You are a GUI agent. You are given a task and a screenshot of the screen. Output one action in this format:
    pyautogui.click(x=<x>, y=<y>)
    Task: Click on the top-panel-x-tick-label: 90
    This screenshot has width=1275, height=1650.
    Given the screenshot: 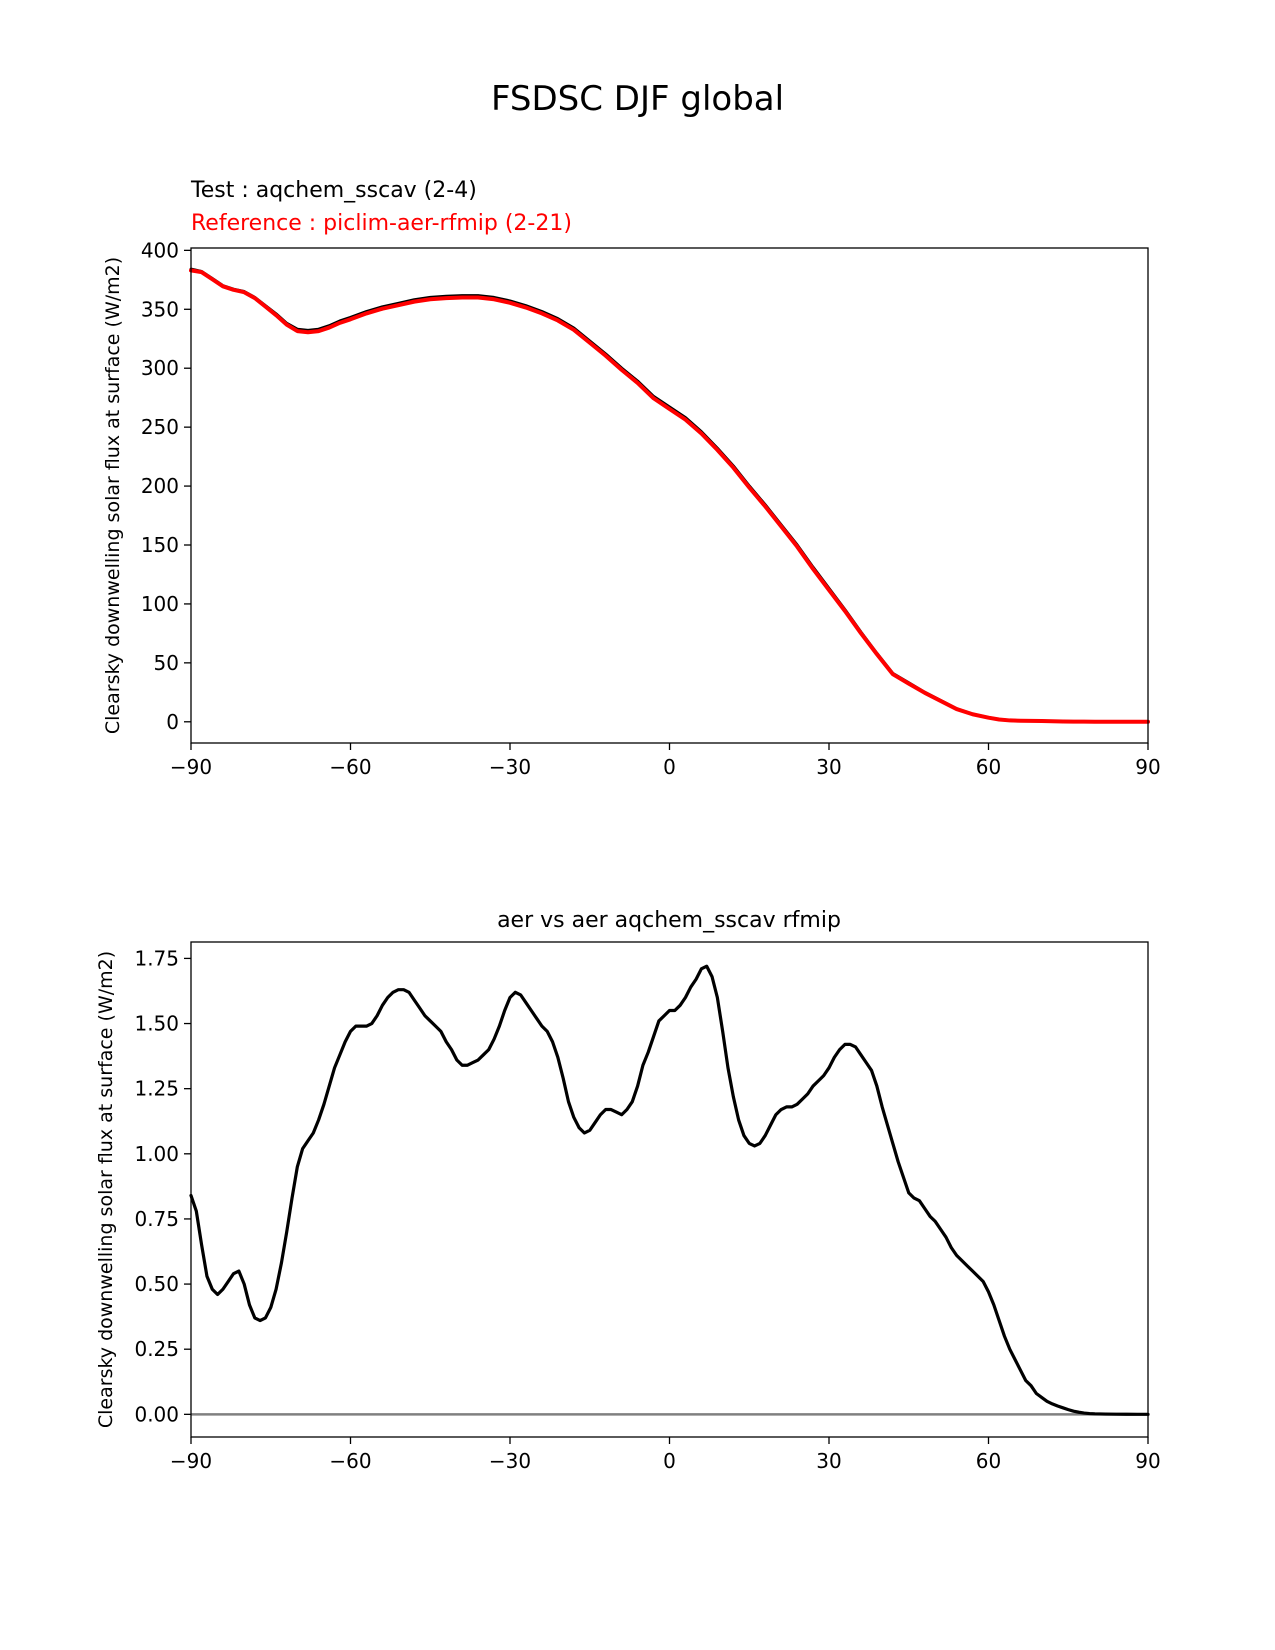 What is the action you would take?
    pyautogui.click(x=1147, y=767)
    